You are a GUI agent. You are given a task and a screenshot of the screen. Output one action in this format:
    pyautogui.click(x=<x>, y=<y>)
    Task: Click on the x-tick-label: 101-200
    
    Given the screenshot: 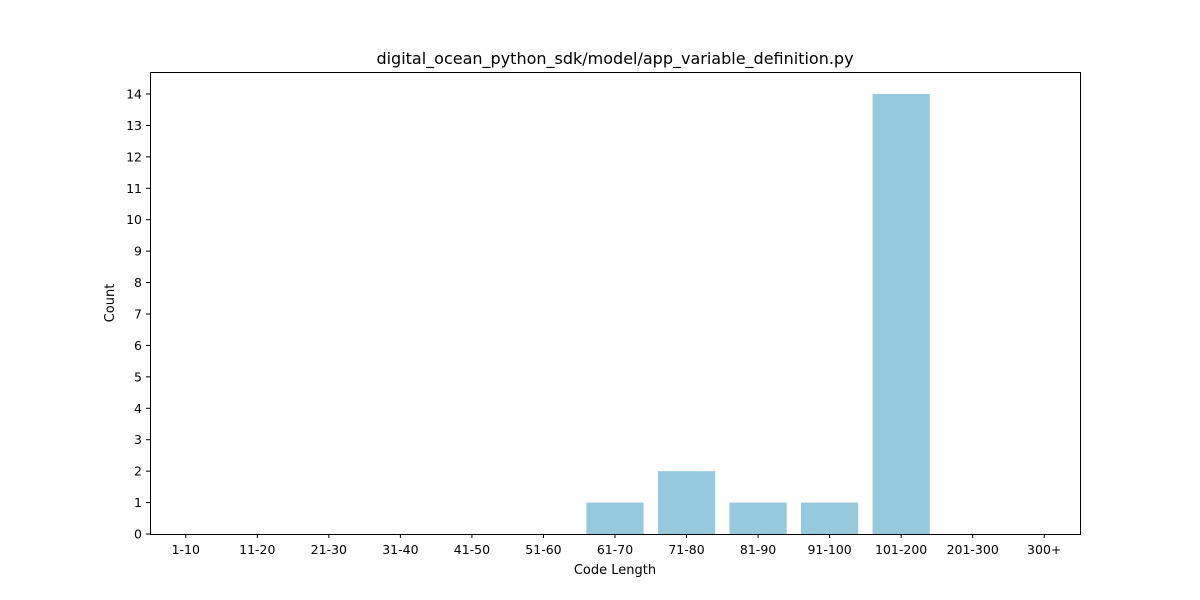 What is the action you would take?
    pyautogui.click(x=901, y=549)
    